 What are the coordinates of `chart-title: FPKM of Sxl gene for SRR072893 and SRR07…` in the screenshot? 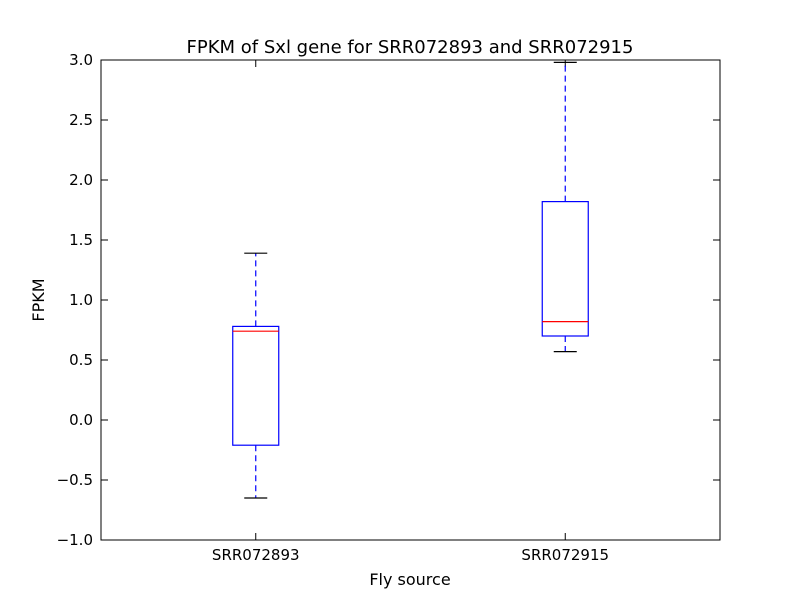 It's located at (410, 47).